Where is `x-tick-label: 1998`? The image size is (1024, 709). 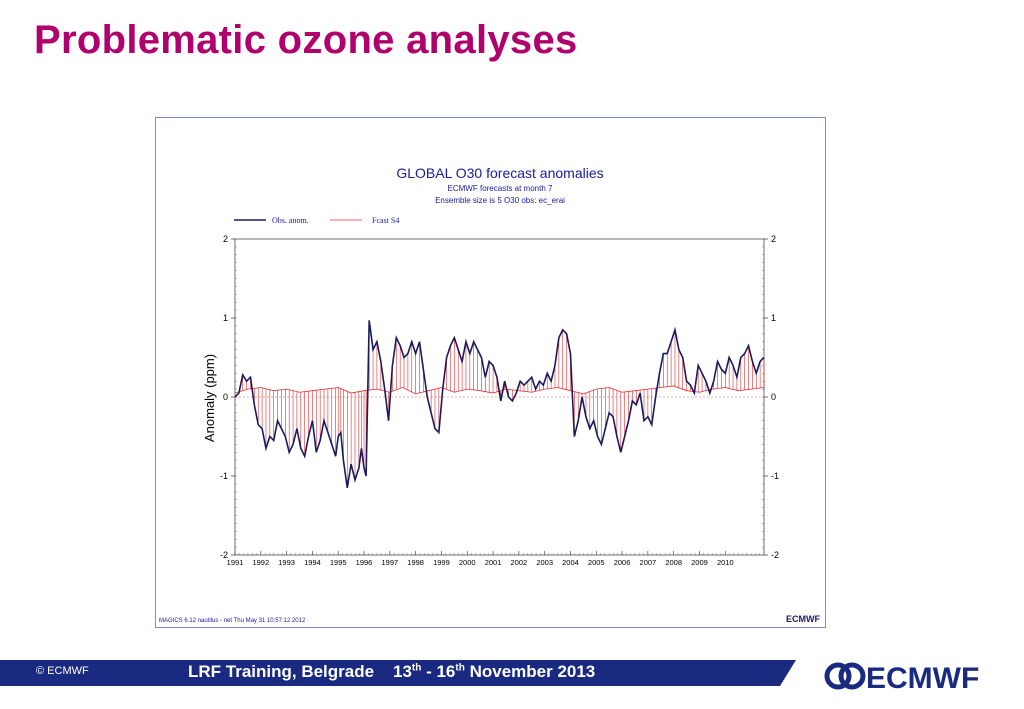 x-tick-label: 1998 is located at coordinates (415, 562).